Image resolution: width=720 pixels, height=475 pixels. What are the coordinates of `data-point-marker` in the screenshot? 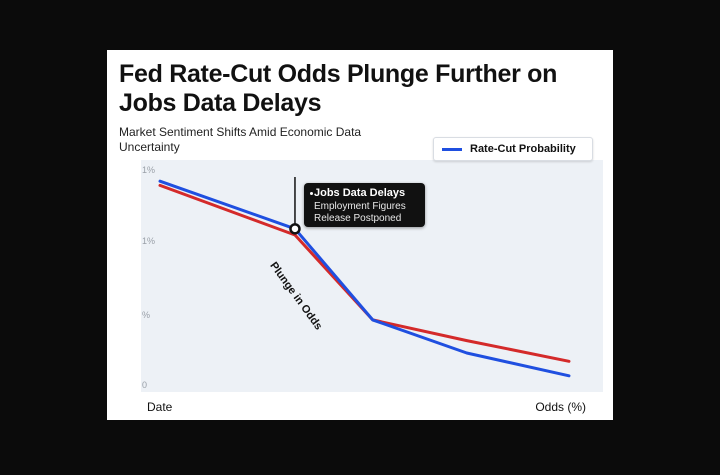 It's located at (295, 229).